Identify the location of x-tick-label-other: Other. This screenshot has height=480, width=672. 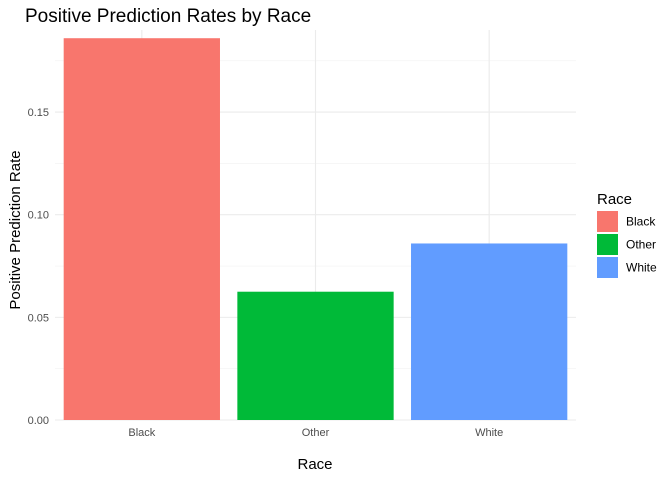
(316, 433).